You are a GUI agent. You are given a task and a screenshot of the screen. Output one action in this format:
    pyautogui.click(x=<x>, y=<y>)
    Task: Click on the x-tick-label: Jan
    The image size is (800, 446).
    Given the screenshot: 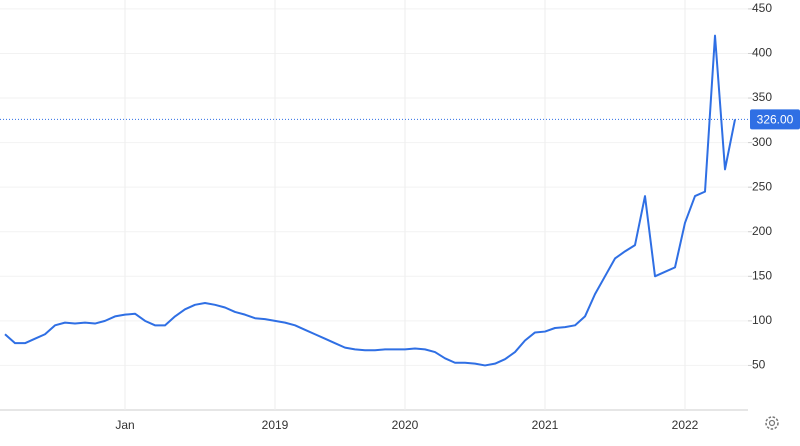 What is the action you would take?
    pyautogui.click(x=124, y=425)
    